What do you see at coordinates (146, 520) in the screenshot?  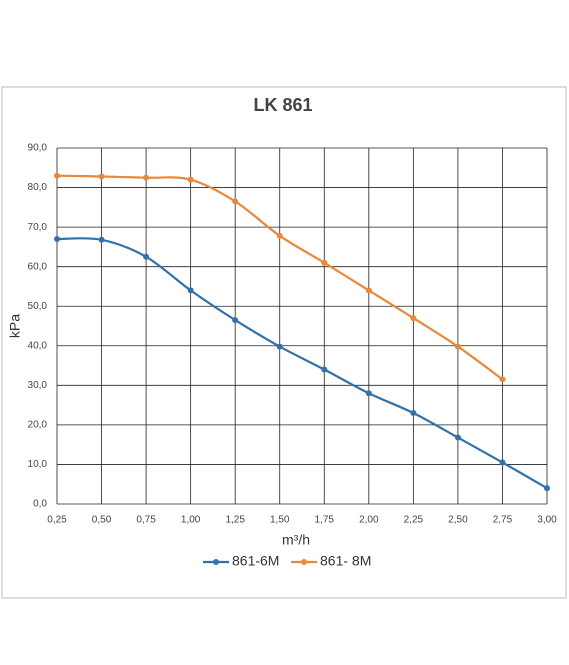 I see `x-tick-label: 0,75` at bounding box center [146, 520].